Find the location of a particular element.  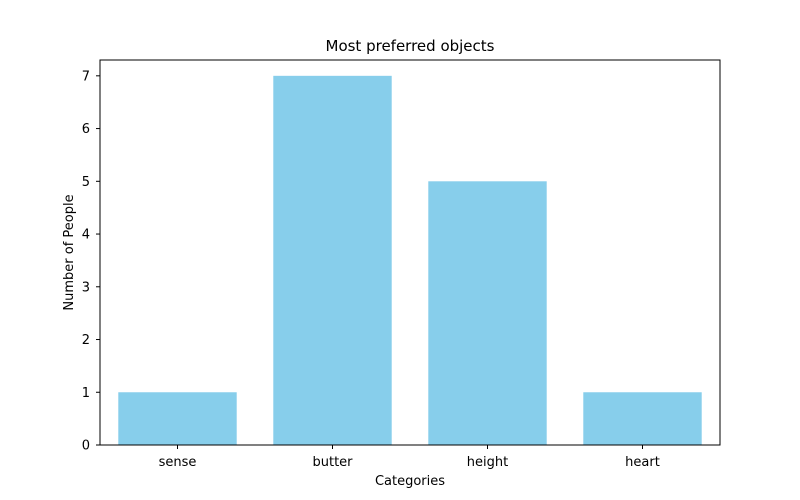

x-tick-label: sense is located at coordinates (178, 462).